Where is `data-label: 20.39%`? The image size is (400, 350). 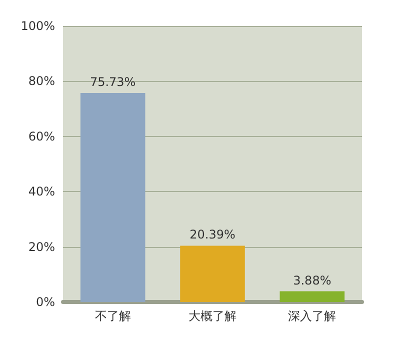
data-label: 20.39% is located at coordinates (213, 235).